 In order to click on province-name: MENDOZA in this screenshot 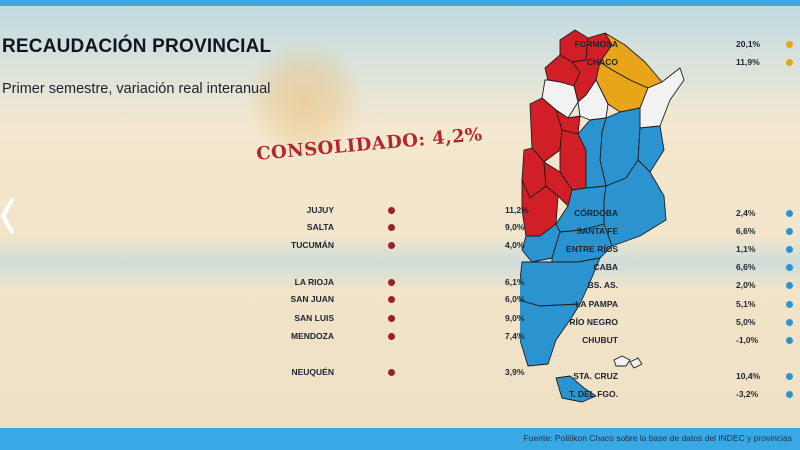, I will do `click(312, 336)`.